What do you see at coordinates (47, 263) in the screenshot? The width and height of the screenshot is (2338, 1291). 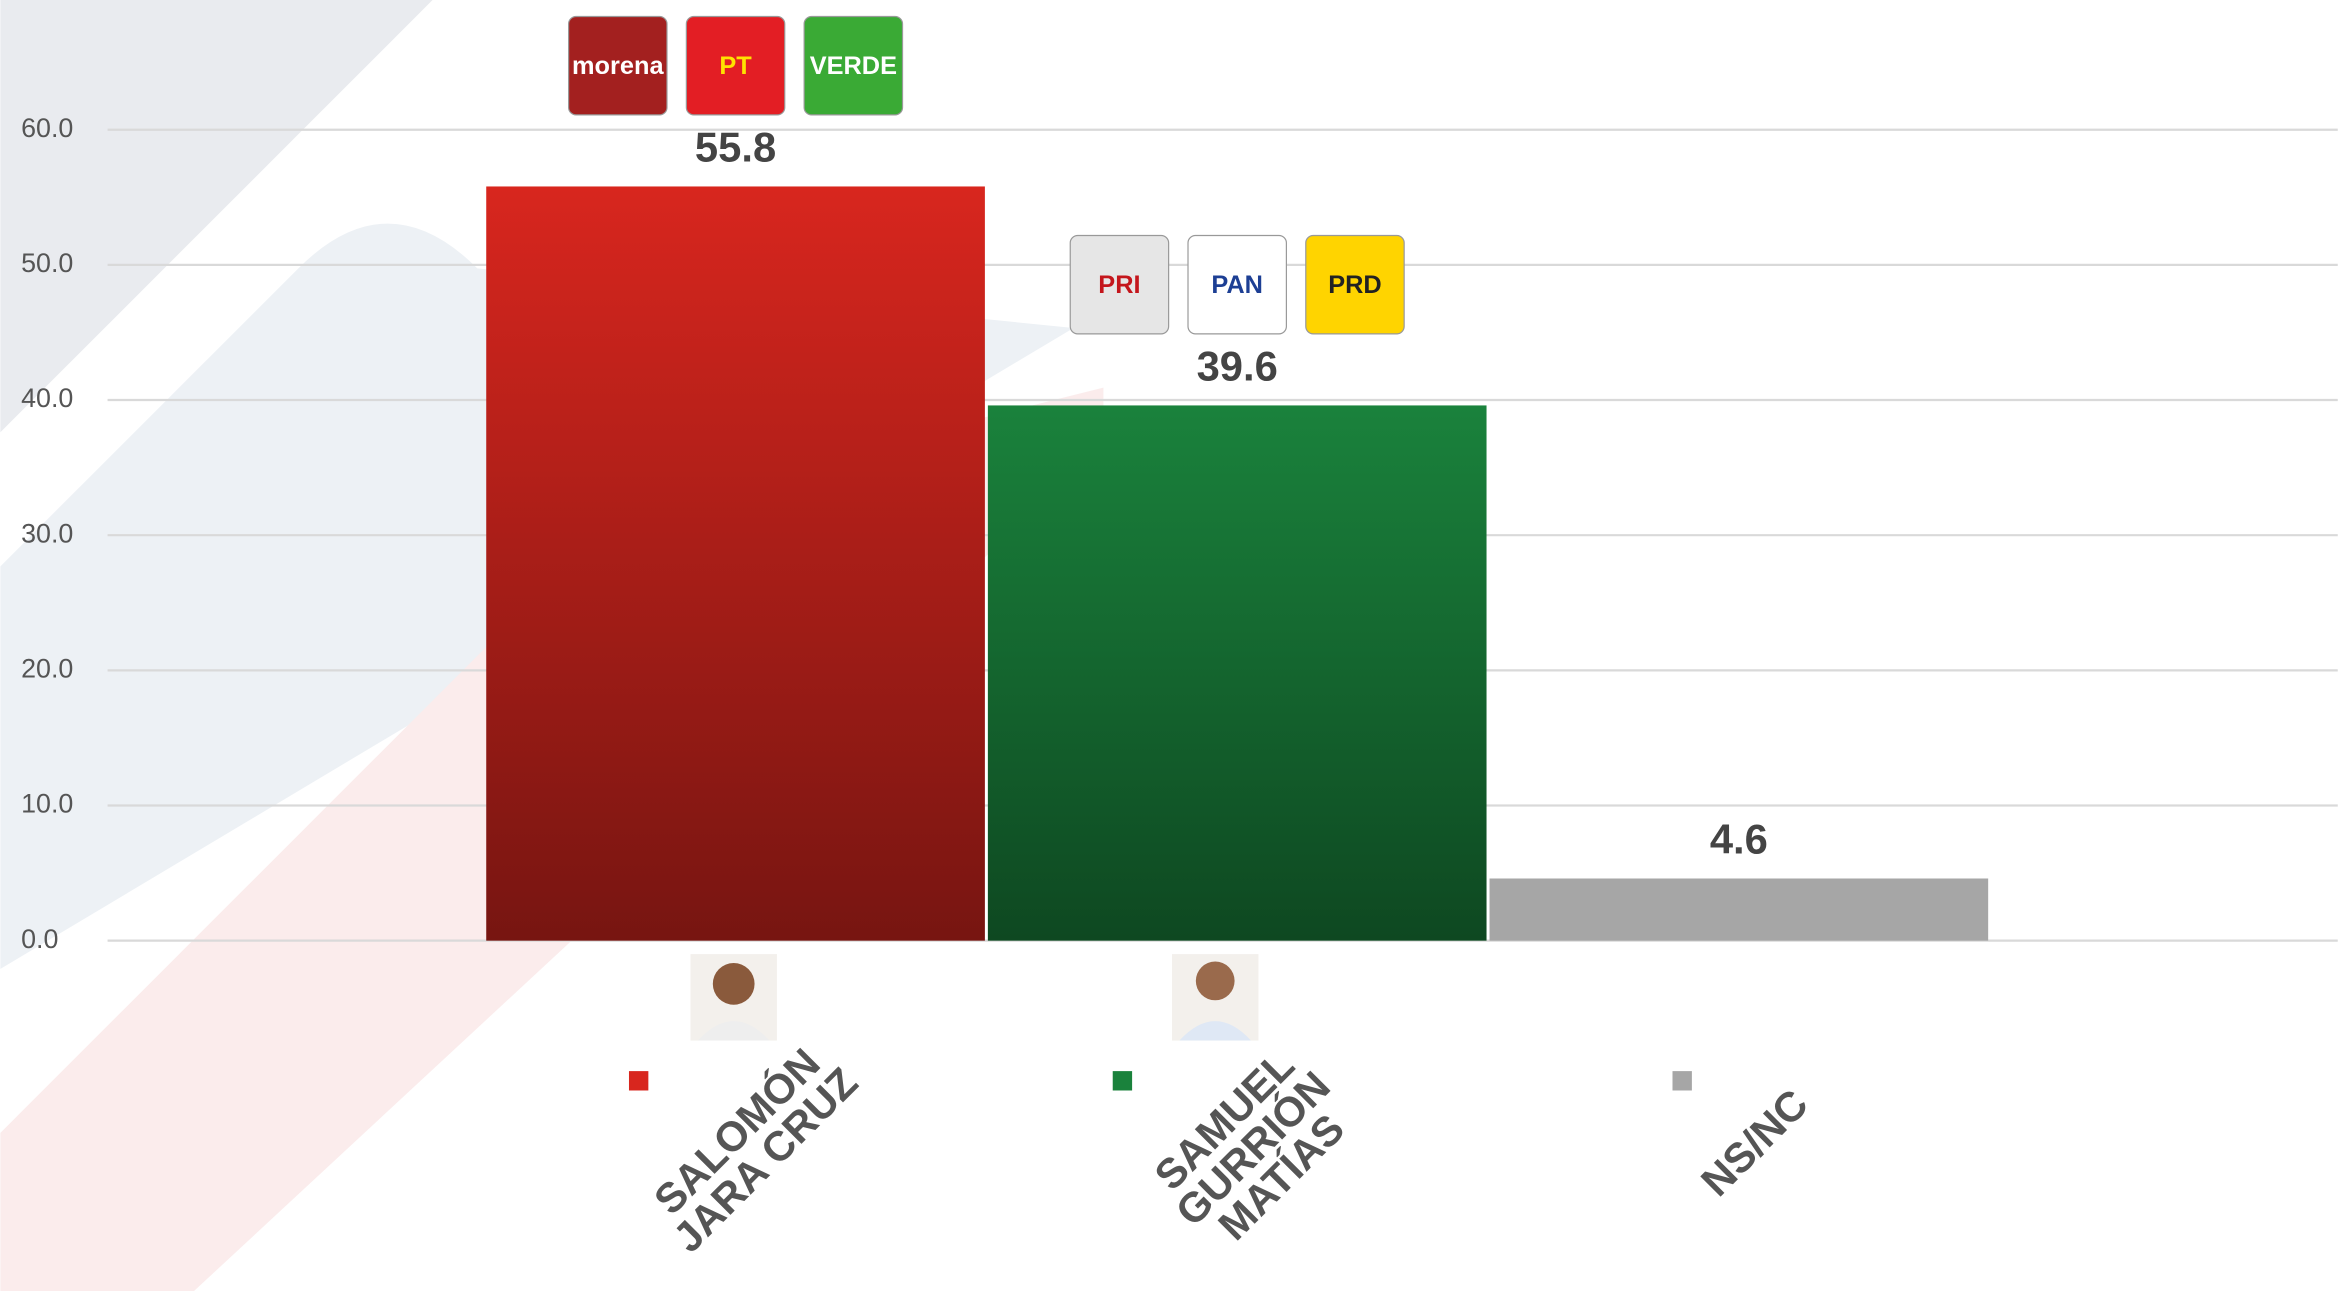 I see `y-tick-label: 50.0` at bounding box center [47, 263].